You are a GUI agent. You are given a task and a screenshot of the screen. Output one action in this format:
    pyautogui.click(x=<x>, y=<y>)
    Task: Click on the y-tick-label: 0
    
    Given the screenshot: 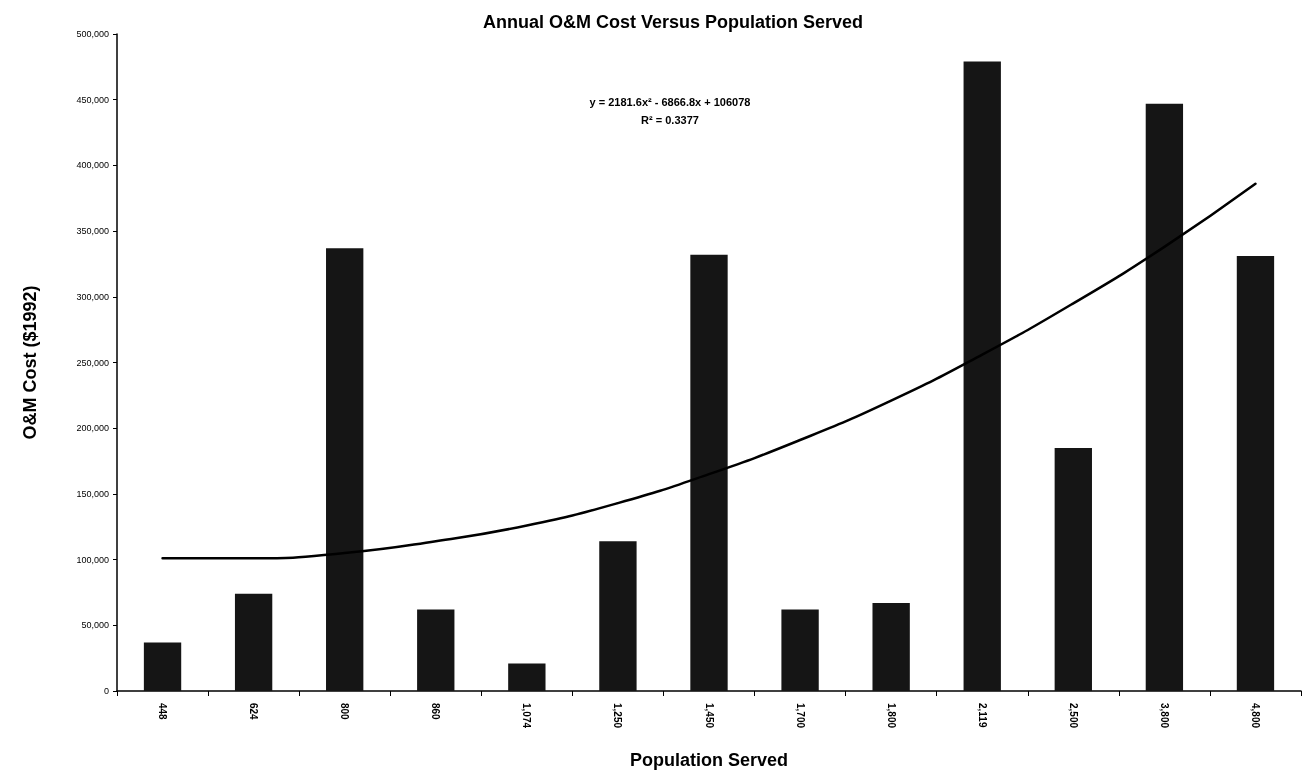 What is the action you would take?
    pyautogui.click(x=106, y=691)
    